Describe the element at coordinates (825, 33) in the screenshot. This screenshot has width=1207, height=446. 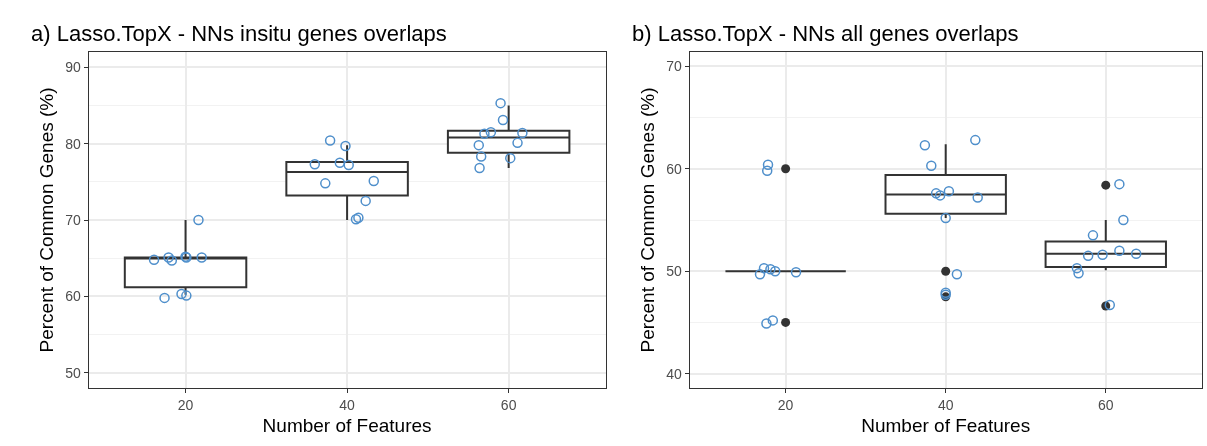
I see `chart-title: b) Lasso.TopX - NNs all genes overlaps` at that location.